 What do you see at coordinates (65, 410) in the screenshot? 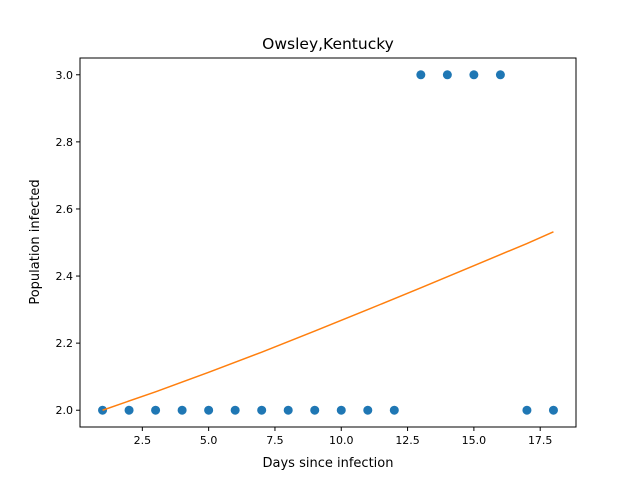
I see `y-tick-label: 2.0` at bounding box center [65, 410].